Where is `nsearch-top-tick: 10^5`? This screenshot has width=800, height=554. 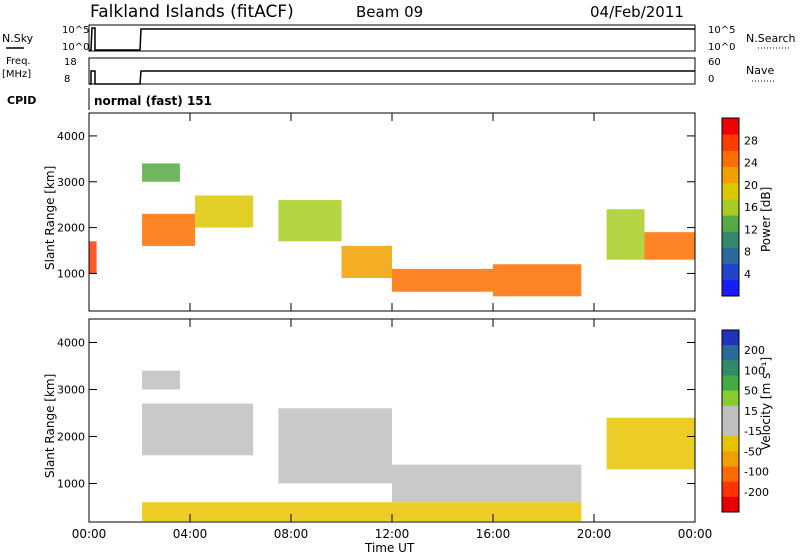
nsearch-top-tick: 10^5 is located at coordinates (721, 30).